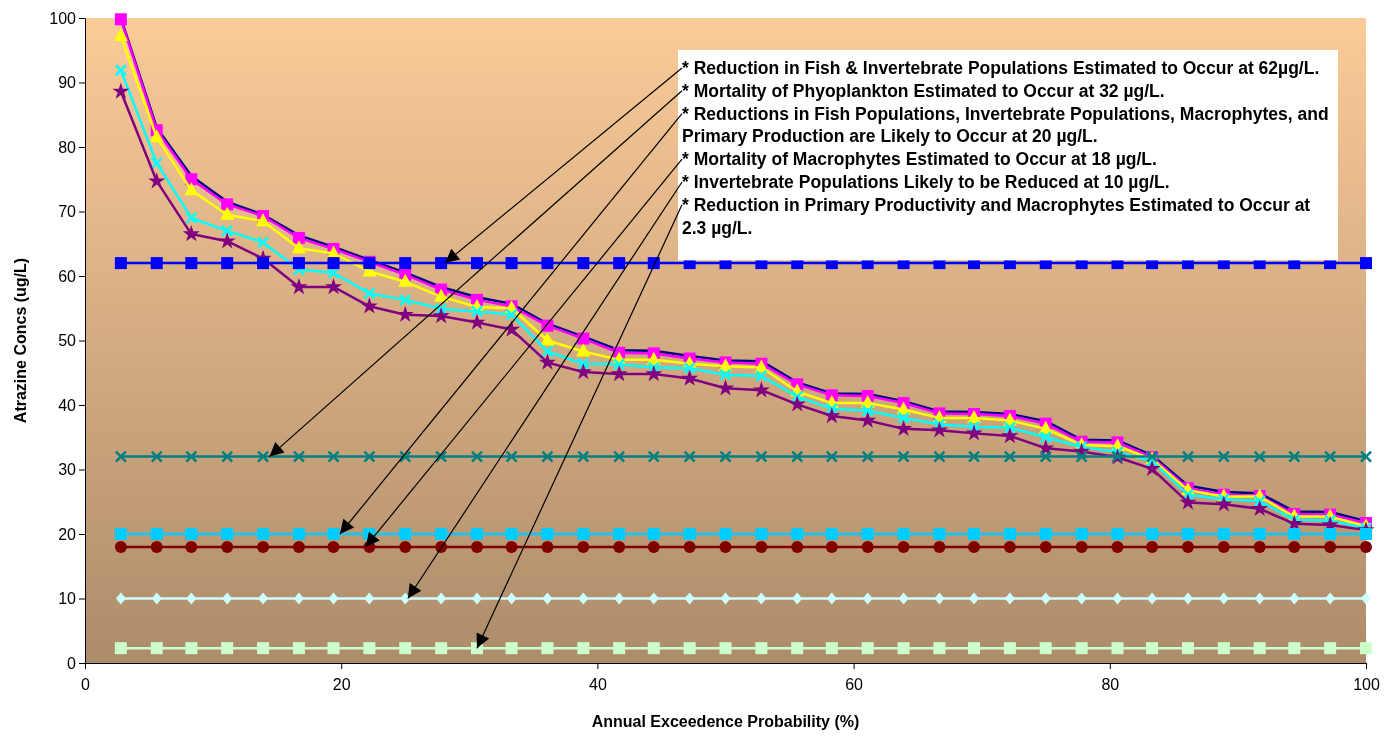 Image resolution: width=1398 pixels, height=738 pixels. I want to click on annotation: * Reductions in Fish Populations, Invertebrate Populations, Macrophytes, and Primary Production are Likely to Occur at 20 µg/L., so click(1005, 125).